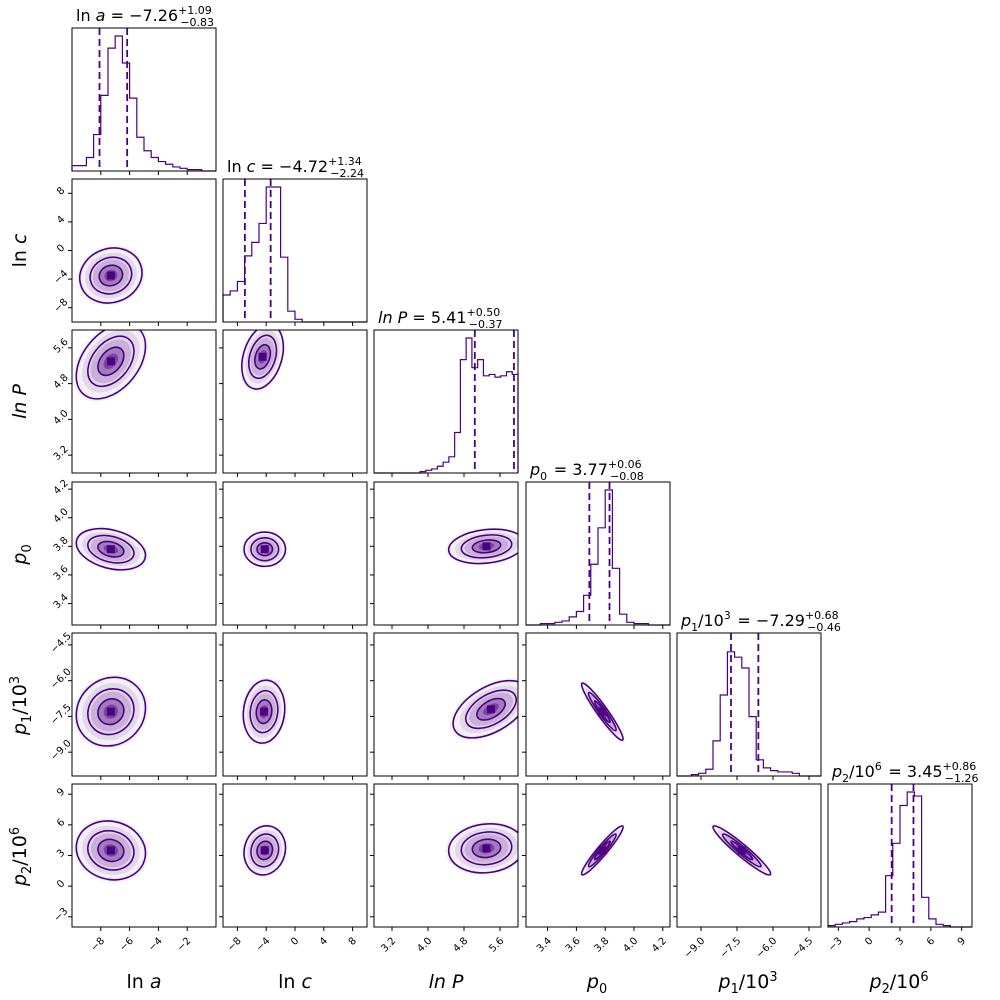 This screenshot has width=1000, height=1000. Describe the element at coordinates (61, 823) in the screenshot. I see `y-tick-label: 6` at that location.